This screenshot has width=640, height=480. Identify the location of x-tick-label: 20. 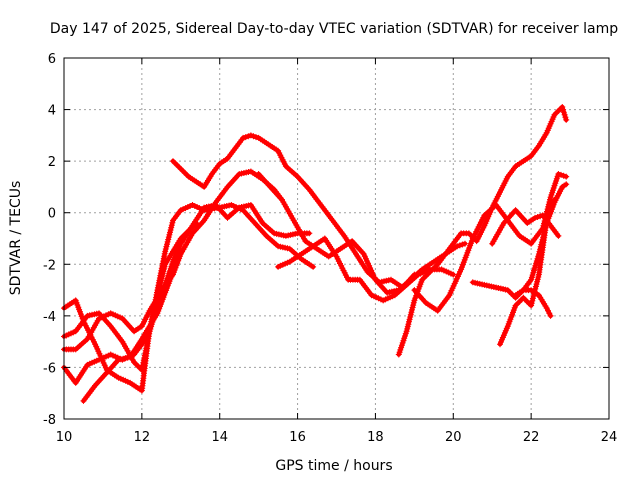
(453, 437).